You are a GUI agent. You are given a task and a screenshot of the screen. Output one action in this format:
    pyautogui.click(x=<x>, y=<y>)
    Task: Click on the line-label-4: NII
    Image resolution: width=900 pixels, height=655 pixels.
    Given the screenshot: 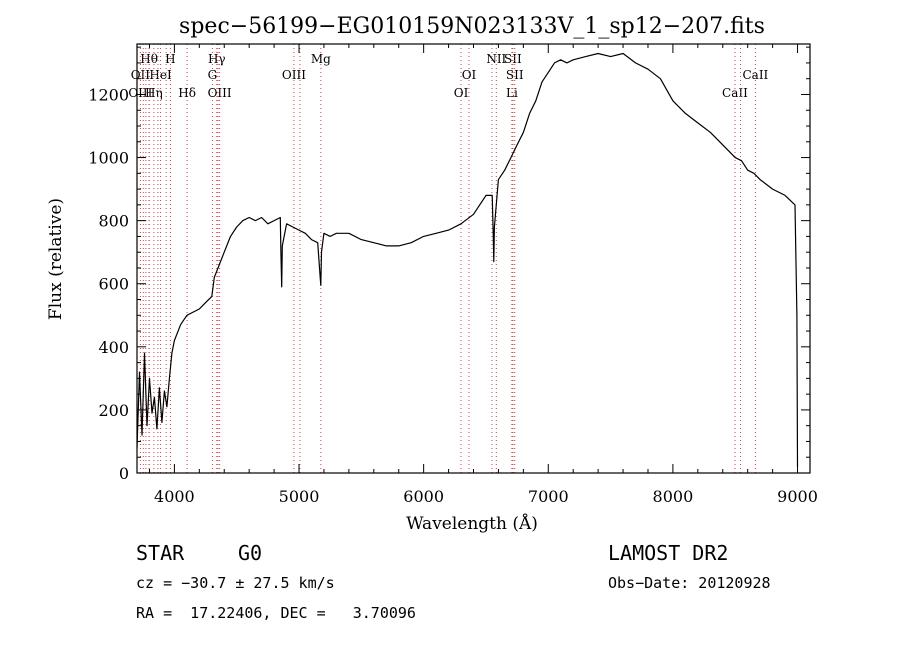 What is the action you would take?
    pyautogui.click(x=496, y=59)
    